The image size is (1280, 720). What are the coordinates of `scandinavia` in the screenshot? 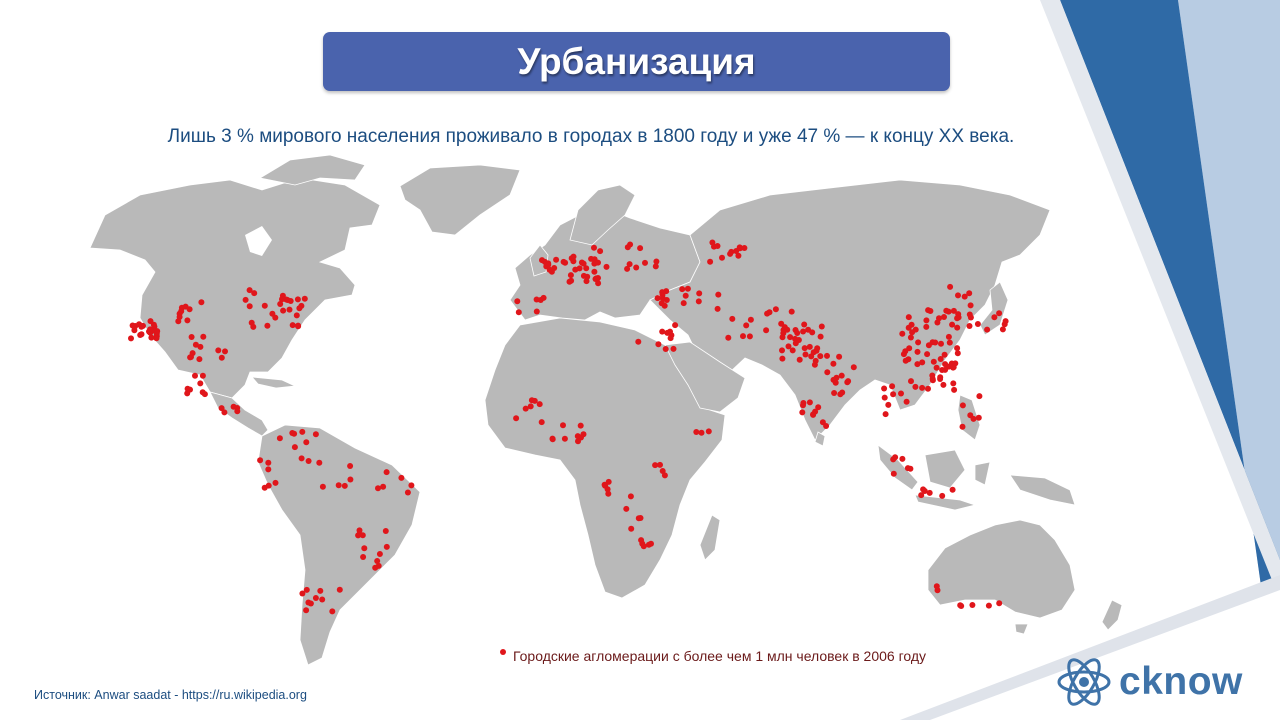 It's located at (602, 215).